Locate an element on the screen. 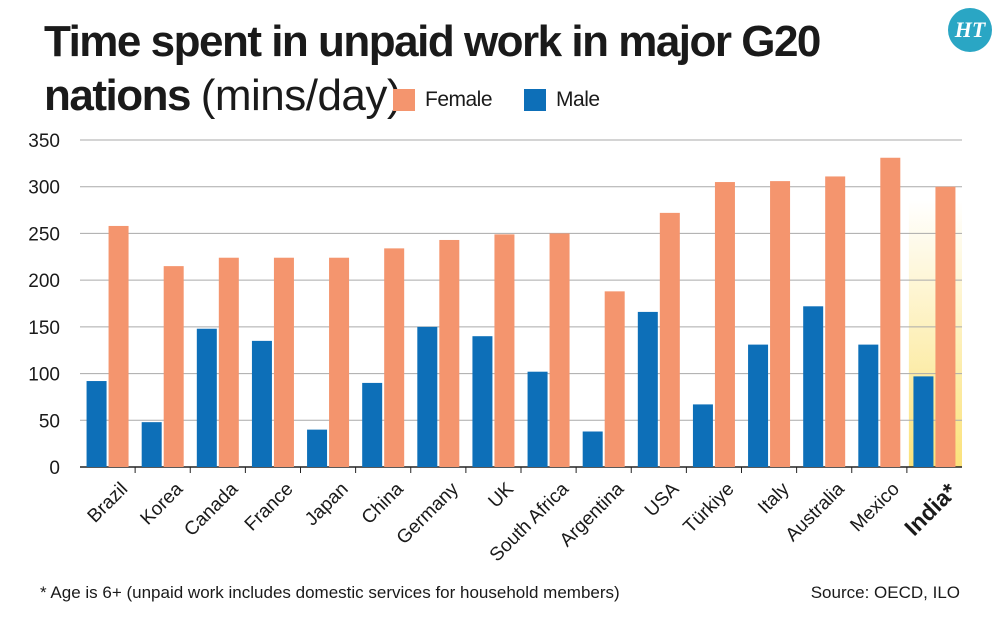 This screenshot has width=1000, height=623. y-tick-label: 250 is located at coordinates (44, 234).